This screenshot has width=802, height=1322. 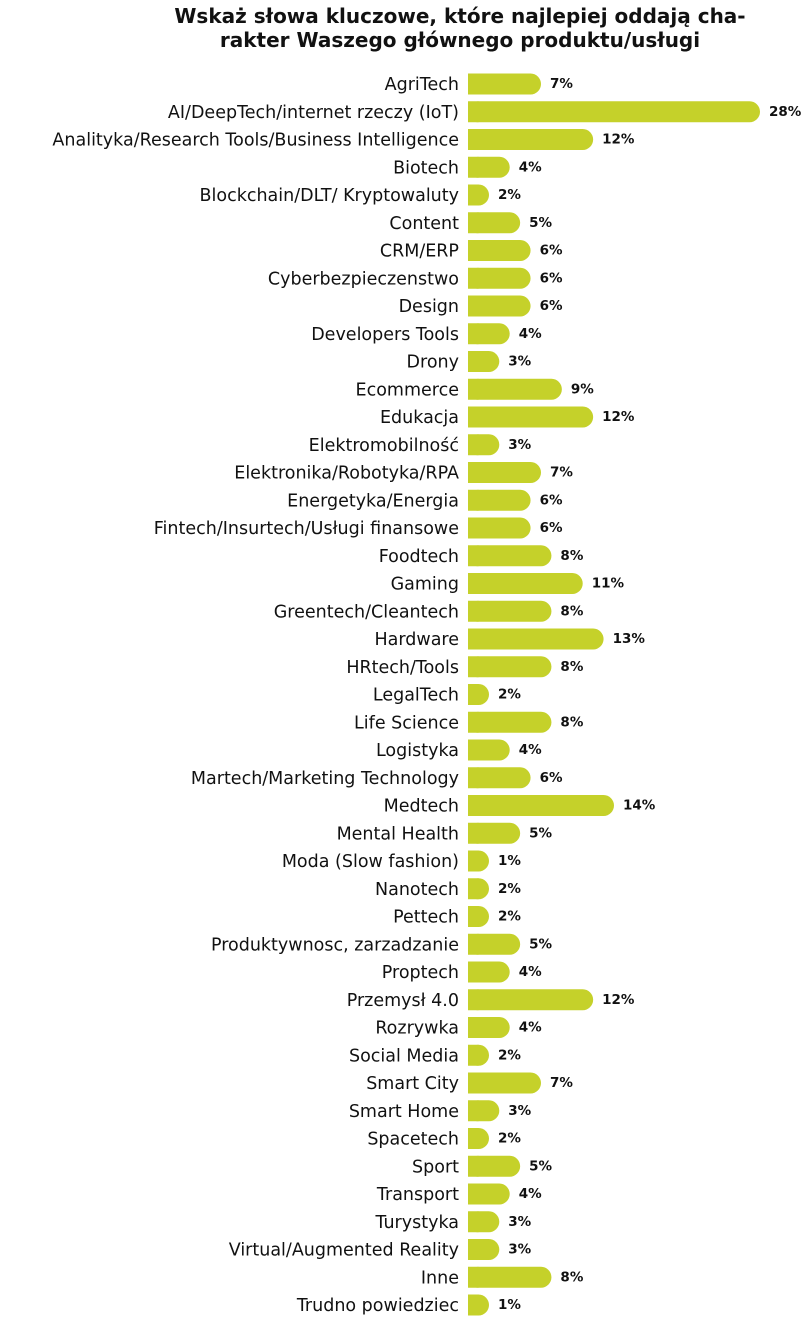 What do you see at coordinates (639, 806) in the screenshot?
I see `value-label: 14%` at bounding box center [639, 806].